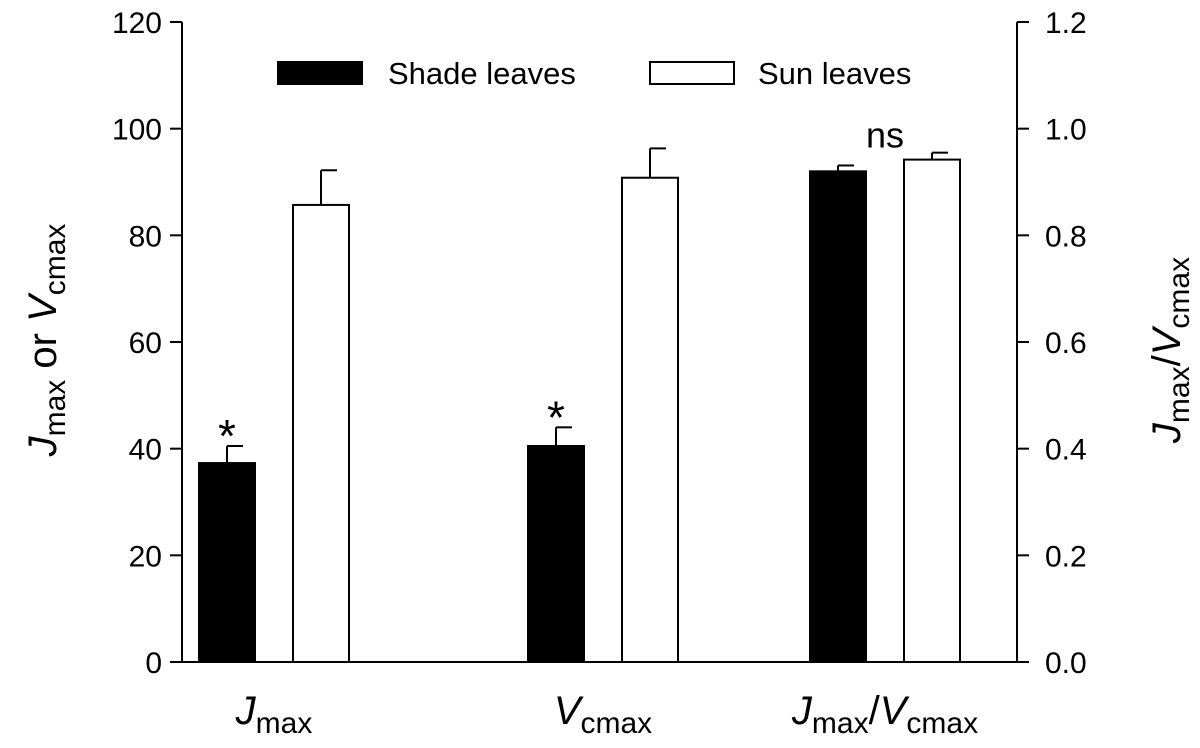 The height and width of the screenshot is (748, 1200). What do you see at coordinates (1066, 23) in the screenshot?
I see `y-tick-label-right: 1.2` at bounding box center [1066, 23].